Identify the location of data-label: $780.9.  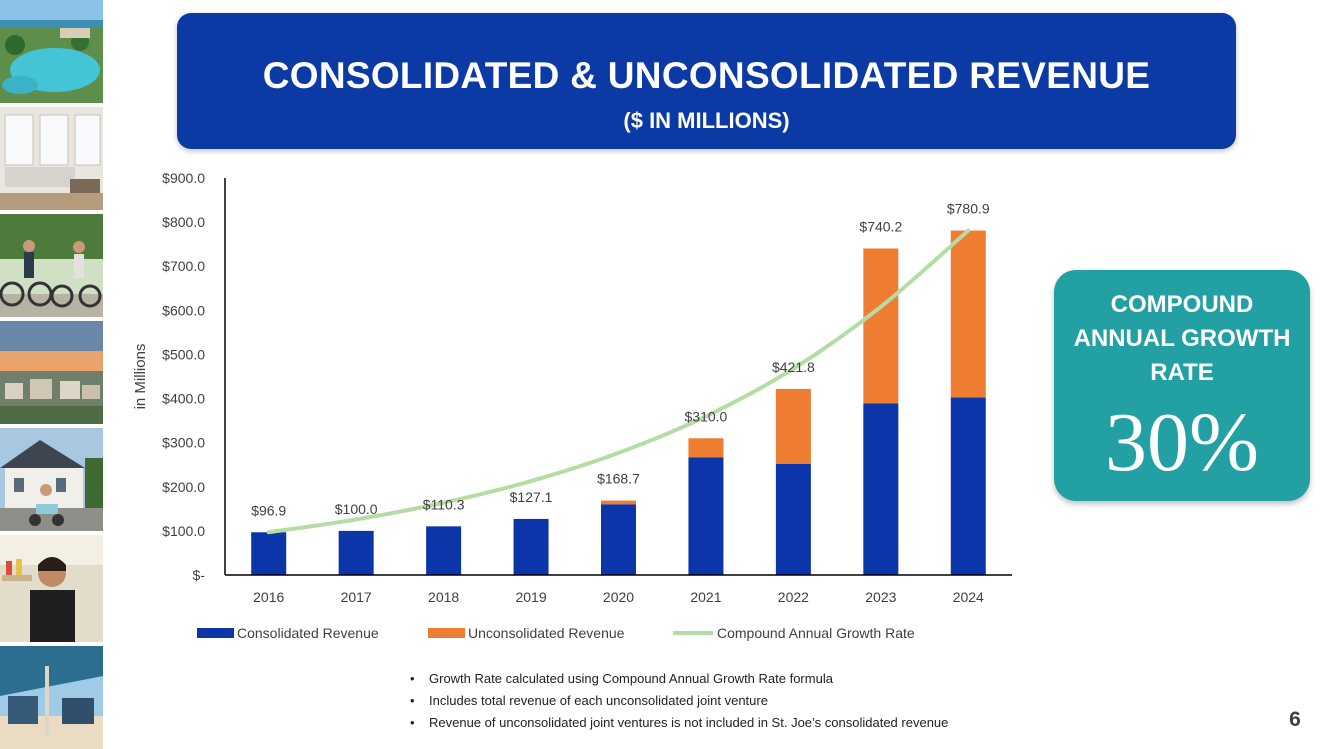
(968, 209).